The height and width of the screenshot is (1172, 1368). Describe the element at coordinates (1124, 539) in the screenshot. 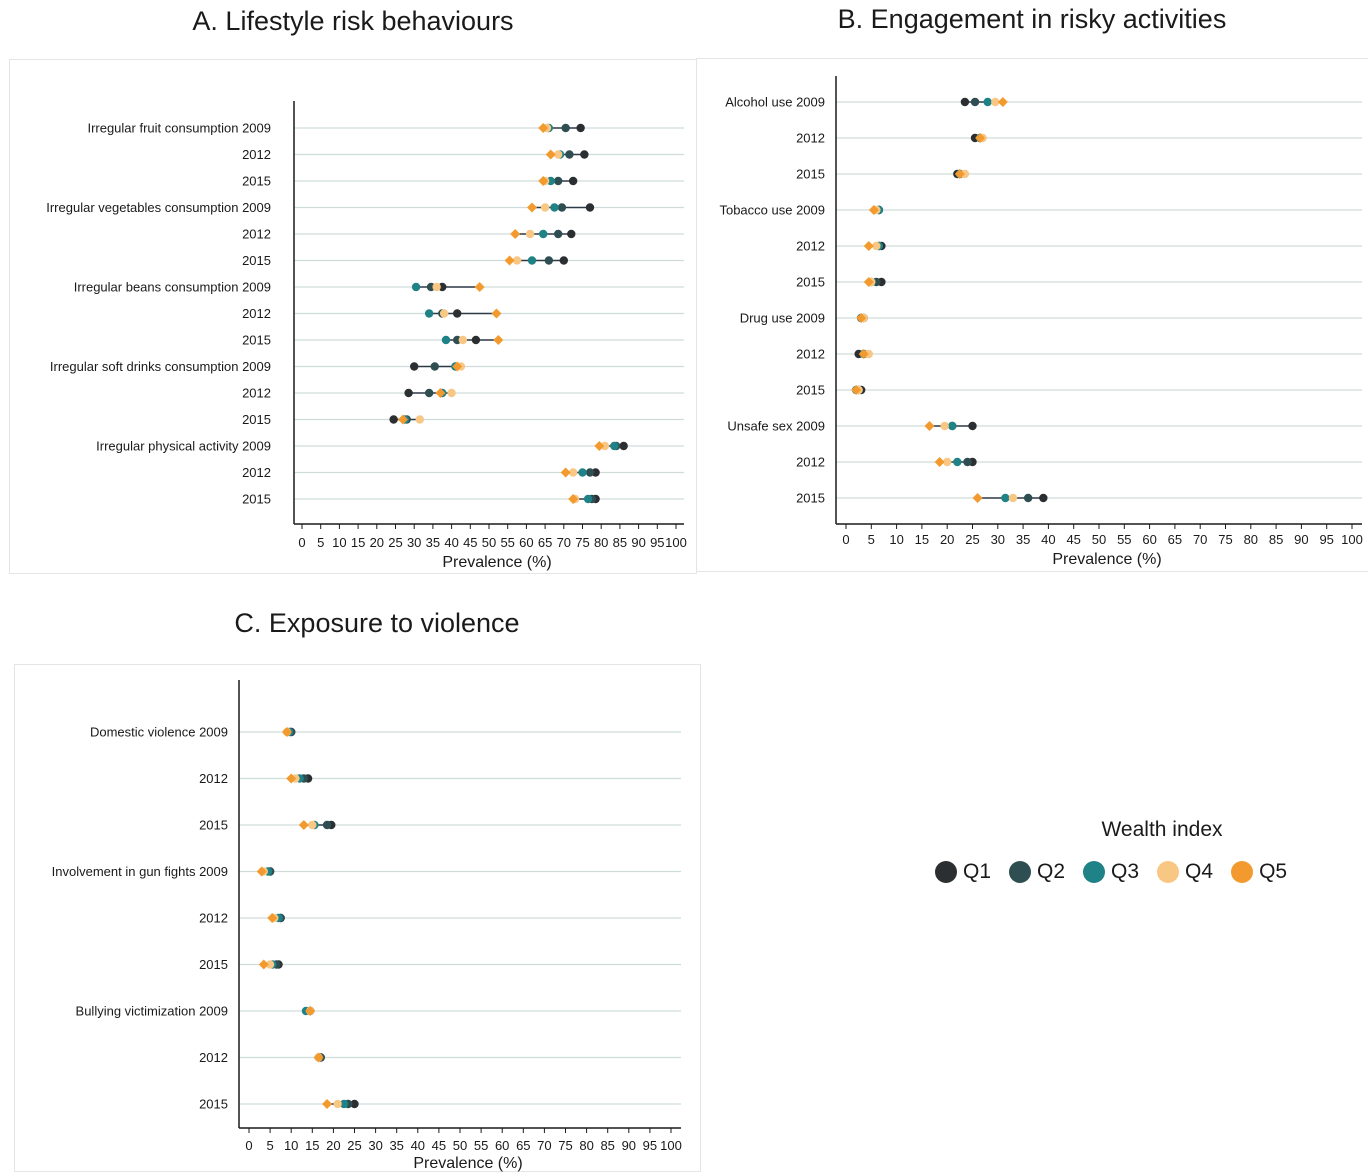

I see `x-tick-label: 55` at that location.